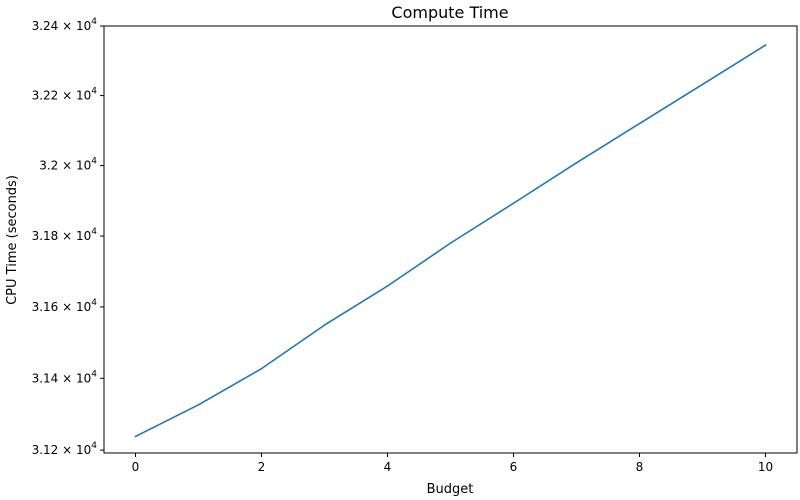  Describe the element at coordinates (388, 467) in the screenshot. I see `x-tick-label: 4` at that location.